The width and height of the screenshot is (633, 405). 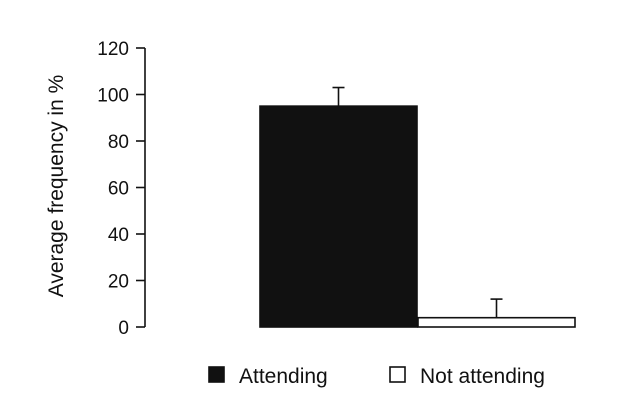 I want to click on y-tick-label: 120, so click(x=113, y=49).